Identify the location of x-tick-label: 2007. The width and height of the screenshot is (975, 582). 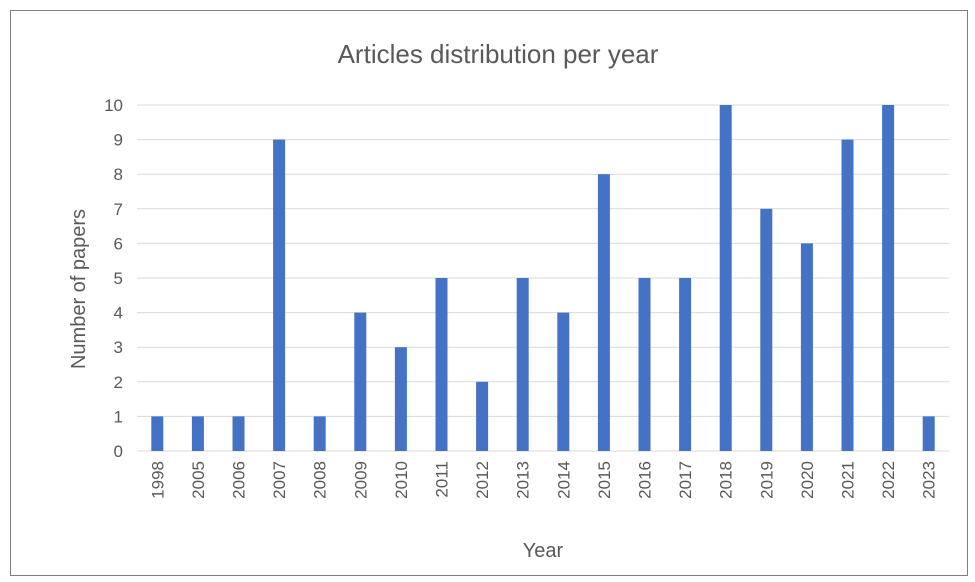
(279, 480).